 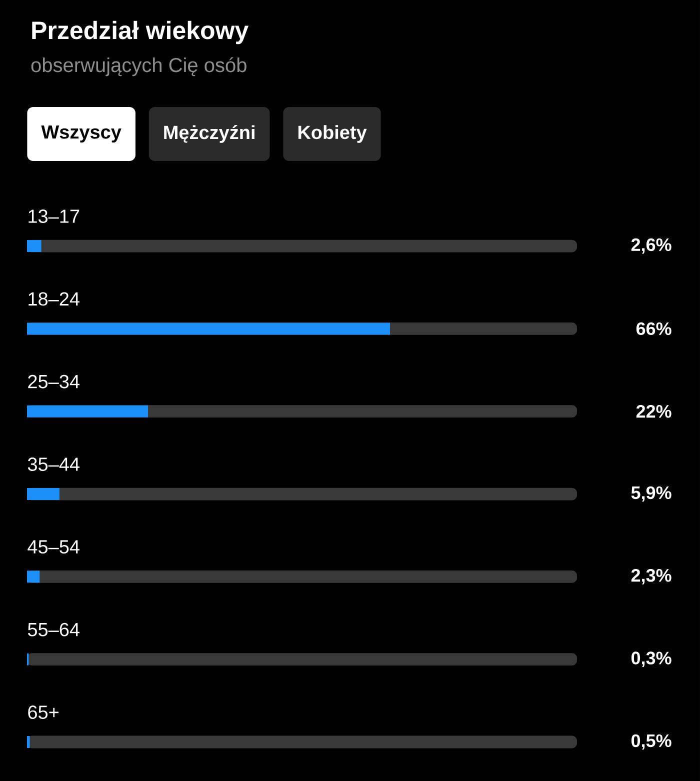 I want to click on data-label: 66%, so click(x=654, y=329).